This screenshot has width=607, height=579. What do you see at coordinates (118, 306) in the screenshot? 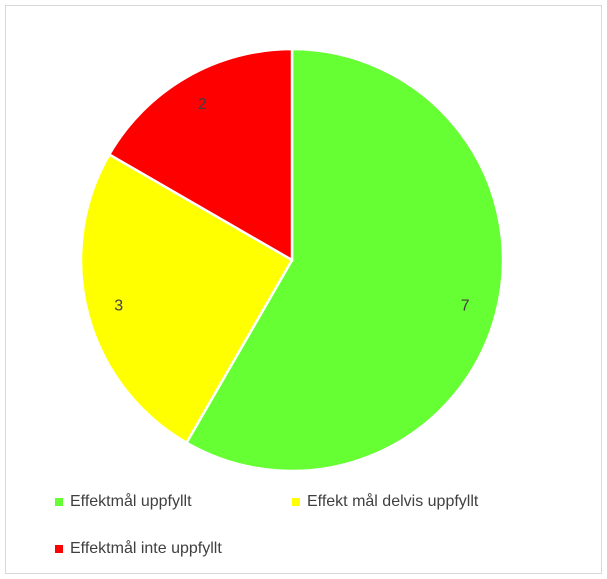
I see `data-label: 3` at bounding box center [118, 306].